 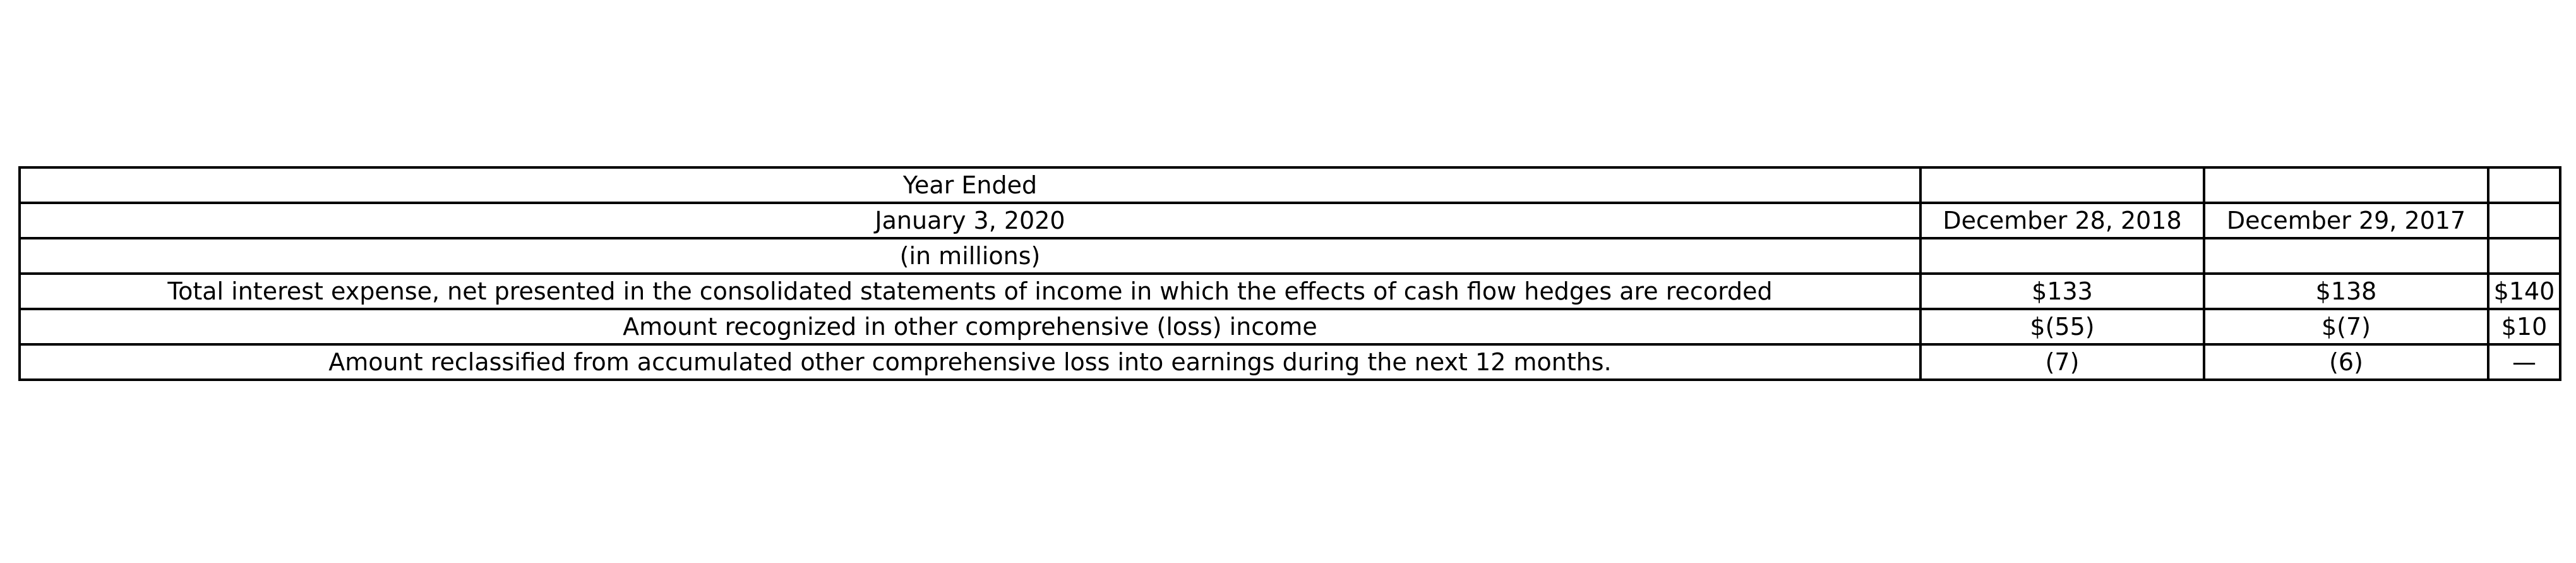 What do you see at coordinates (2346, 327) in the screenshot?
I see `table-cell: $(7)` at bounding box center [2346, 327].